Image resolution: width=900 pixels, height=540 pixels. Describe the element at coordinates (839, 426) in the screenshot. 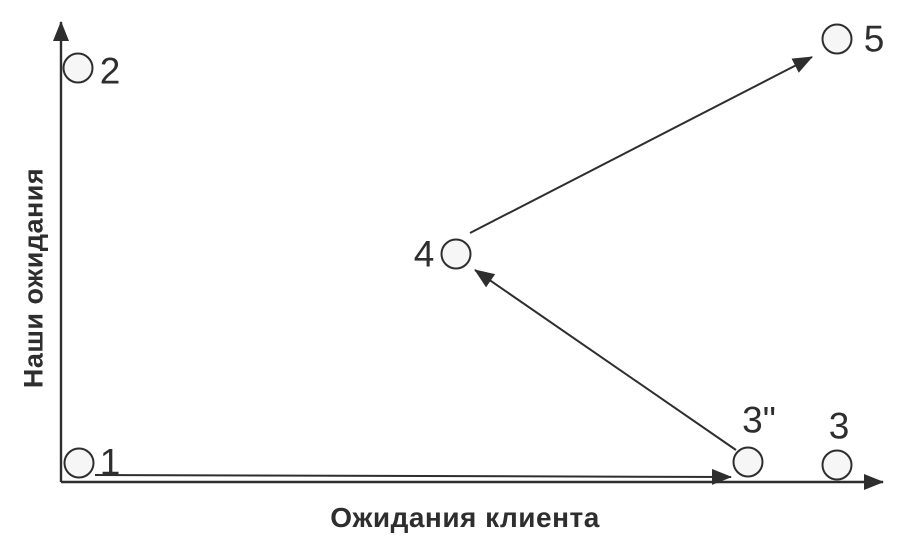

I see `point-label-3: 3` at that location.